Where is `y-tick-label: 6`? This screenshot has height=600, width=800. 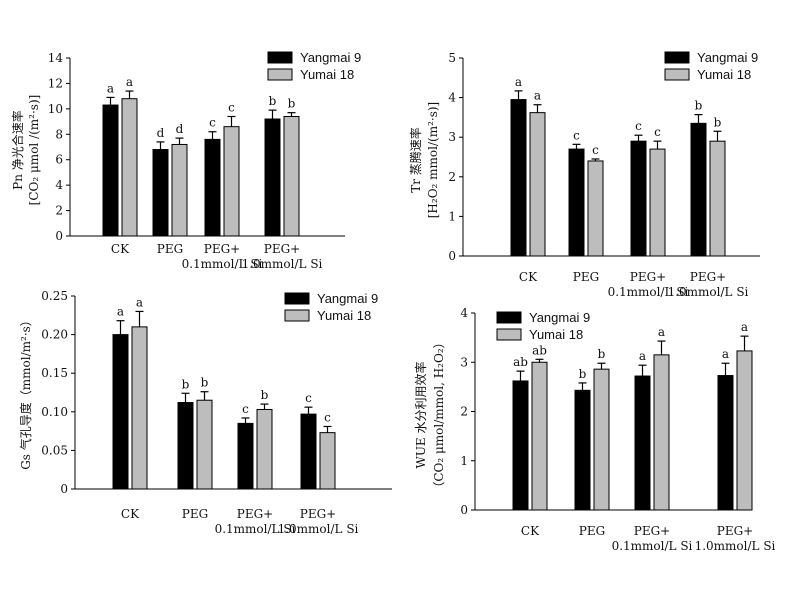
y-tick-label: 6 is located at coordinates (59, 160).